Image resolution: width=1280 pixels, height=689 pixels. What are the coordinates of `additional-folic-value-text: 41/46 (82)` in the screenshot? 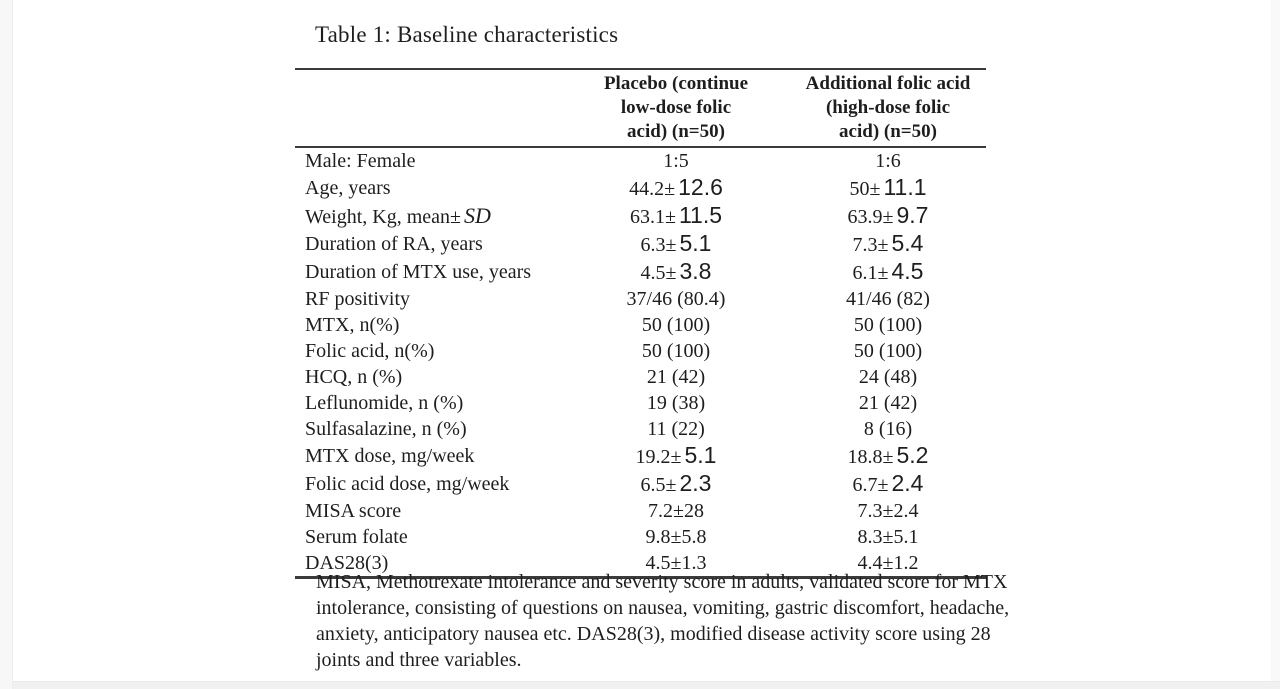 It's located at (888, 299).